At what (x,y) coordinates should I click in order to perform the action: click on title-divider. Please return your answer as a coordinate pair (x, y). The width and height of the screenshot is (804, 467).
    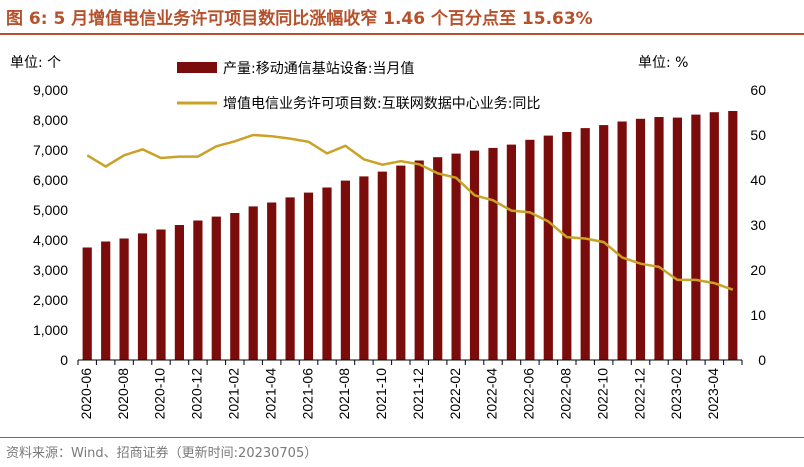
    Looking at the image, I should click on (402, 34).